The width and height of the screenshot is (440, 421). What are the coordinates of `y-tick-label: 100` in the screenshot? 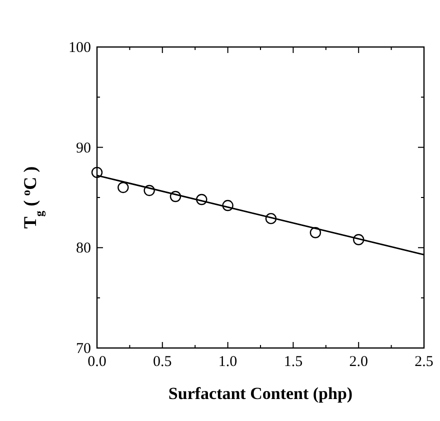 It's located at (79, 48).